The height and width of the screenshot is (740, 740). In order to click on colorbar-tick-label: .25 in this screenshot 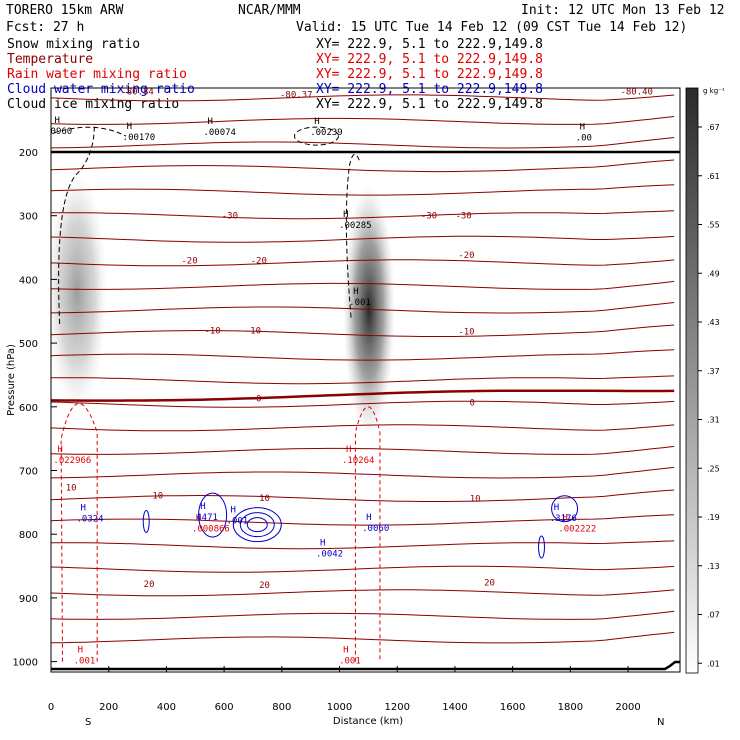, I will do `click(713, 468)`.